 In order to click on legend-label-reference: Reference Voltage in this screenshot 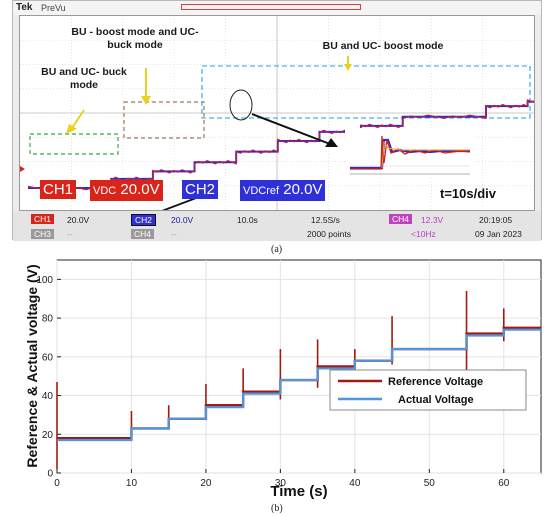, I will do `click(435, 382)`.